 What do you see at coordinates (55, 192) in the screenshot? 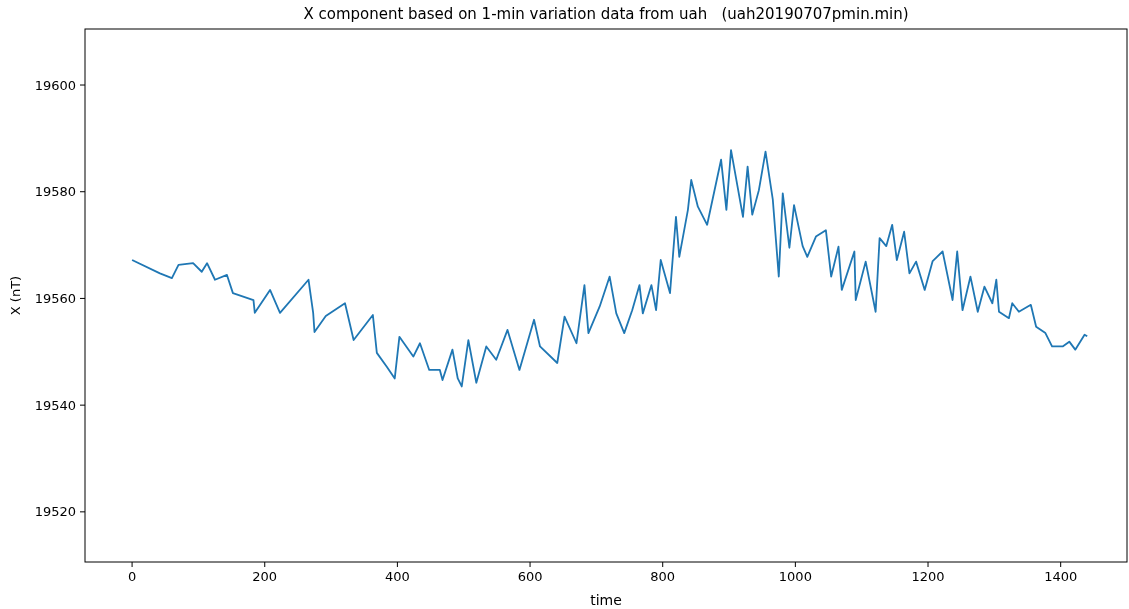
I see `y-tick-label: 19580` at bounding box center [55, 192].